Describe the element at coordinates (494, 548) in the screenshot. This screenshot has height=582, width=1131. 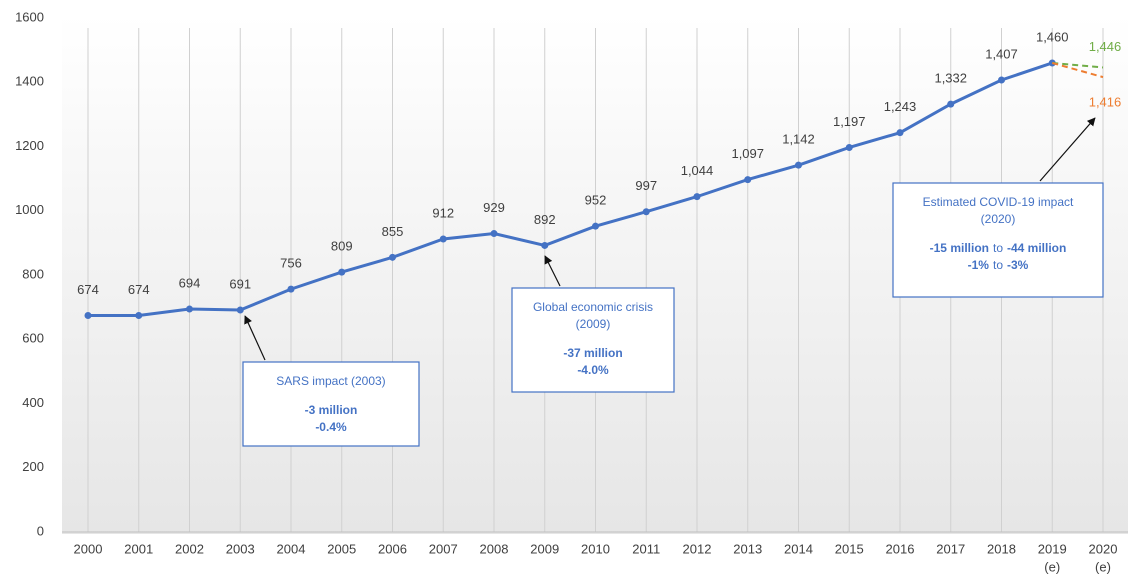
I see `x-tick-label: 2008` at that location.